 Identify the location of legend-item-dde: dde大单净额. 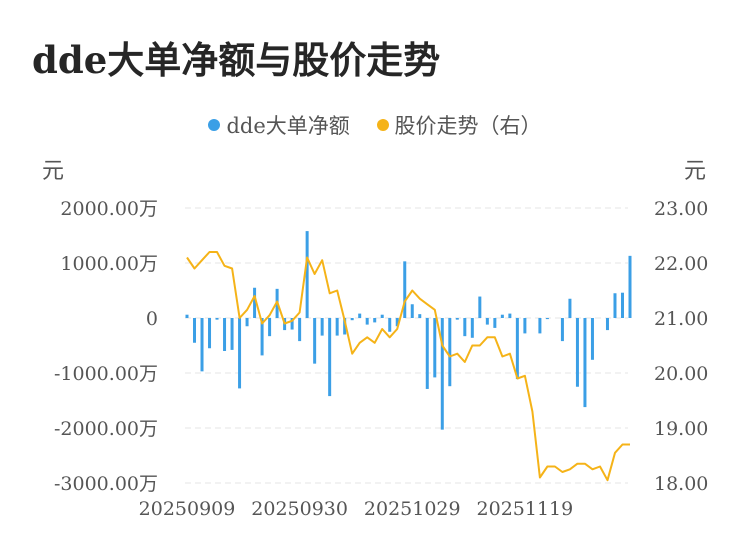
(279, 125).